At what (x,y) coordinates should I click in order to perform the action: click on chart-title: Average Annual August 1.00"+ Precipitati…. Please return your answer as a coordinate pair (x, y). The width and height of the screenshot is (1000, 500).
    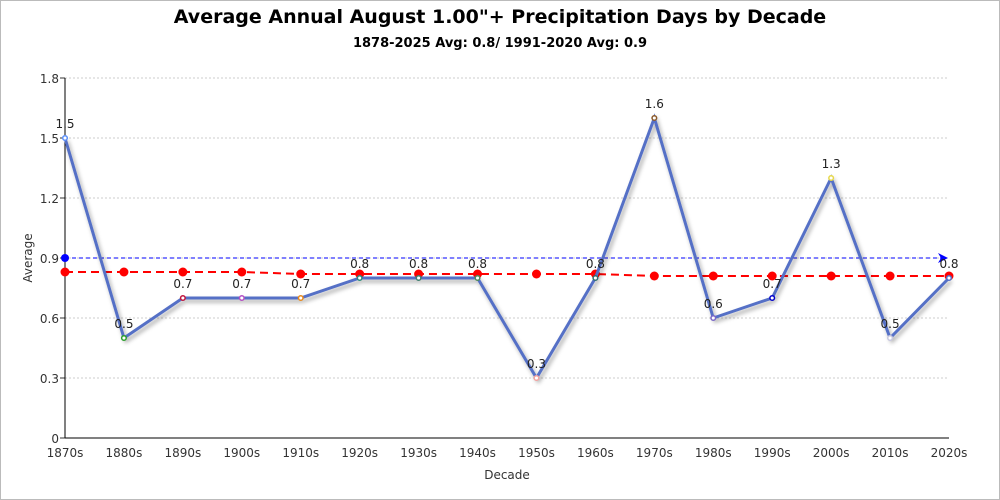
    Looking at the image, I should click on (500, 17).